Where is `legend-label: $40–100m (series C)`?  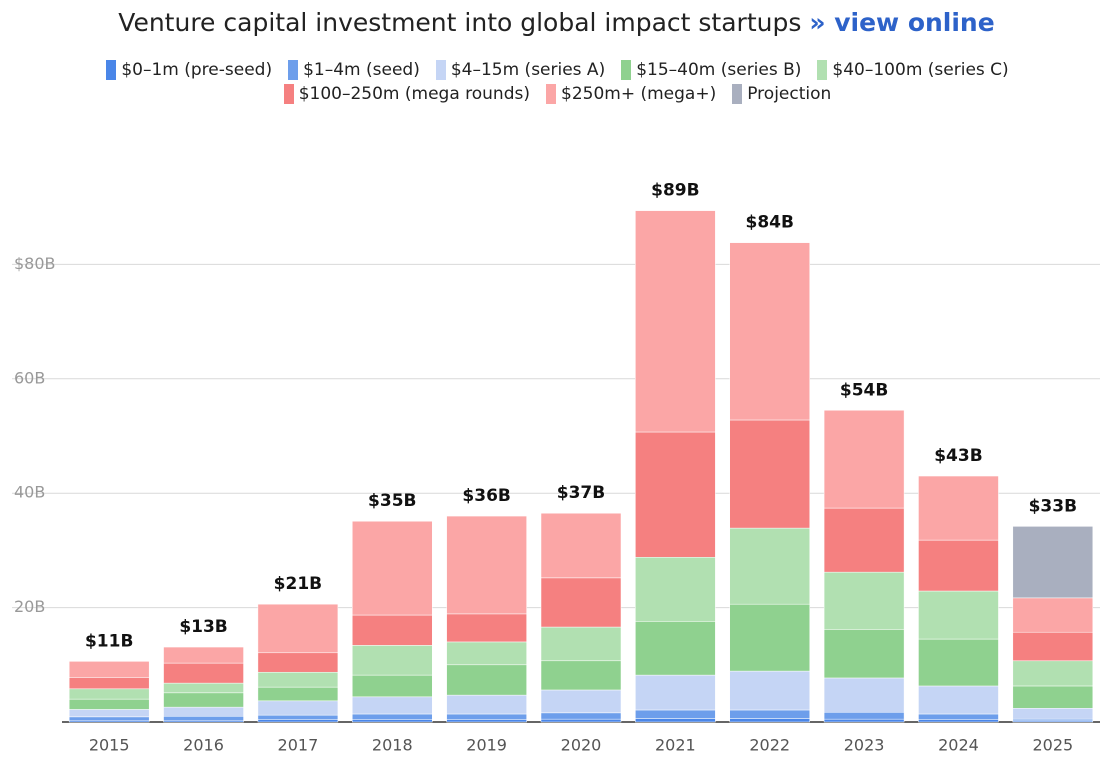
legend-label: $40–100m (series C) is located at coordinates (920, 70).